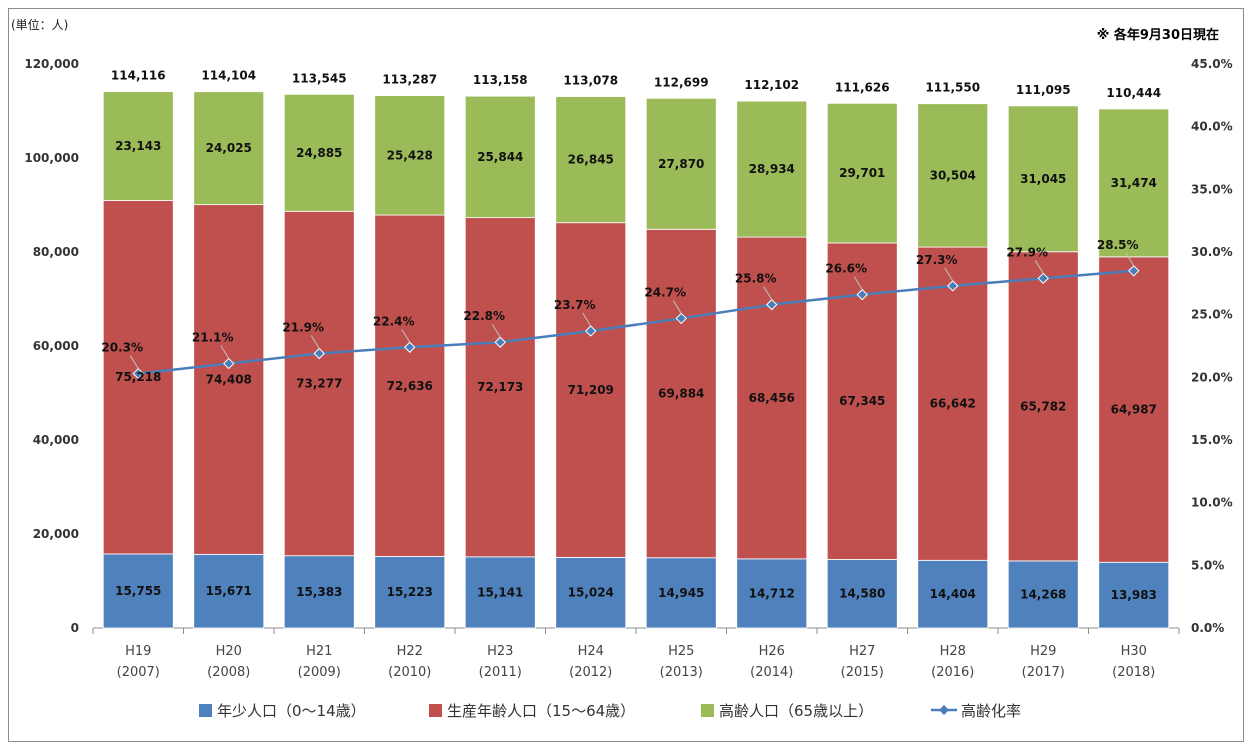 This screenshot has height=749, width=1252. I want to click on data-label-youth: 15,024, so click(591, 593).